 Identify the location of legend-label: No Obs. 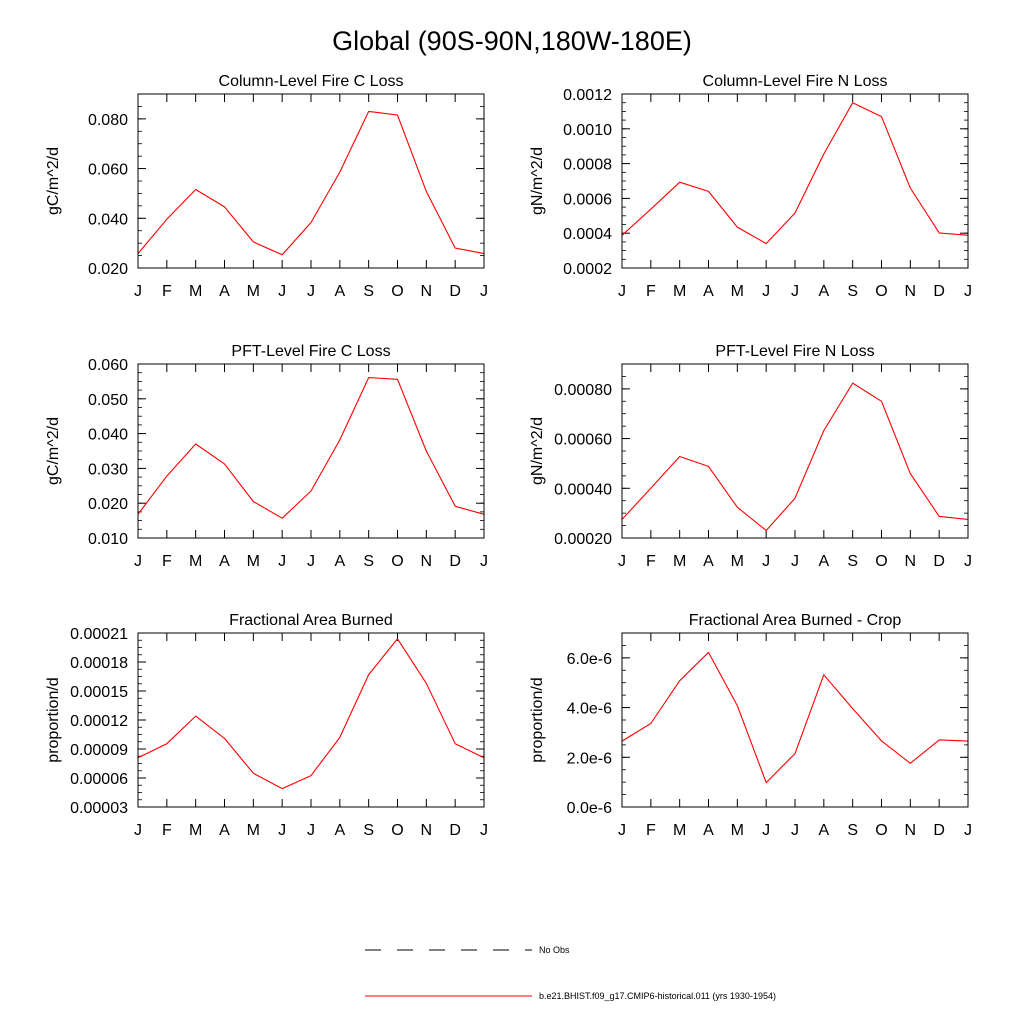
(554, 950).